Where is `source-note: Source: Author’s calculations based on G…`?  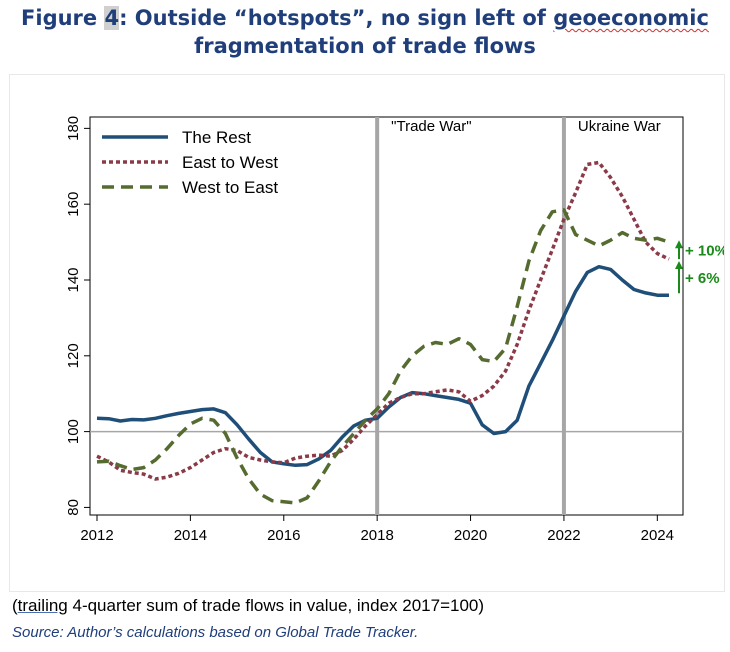
source-note: Source: Author’s calculations based on G… is located at coordinates (215, 632).